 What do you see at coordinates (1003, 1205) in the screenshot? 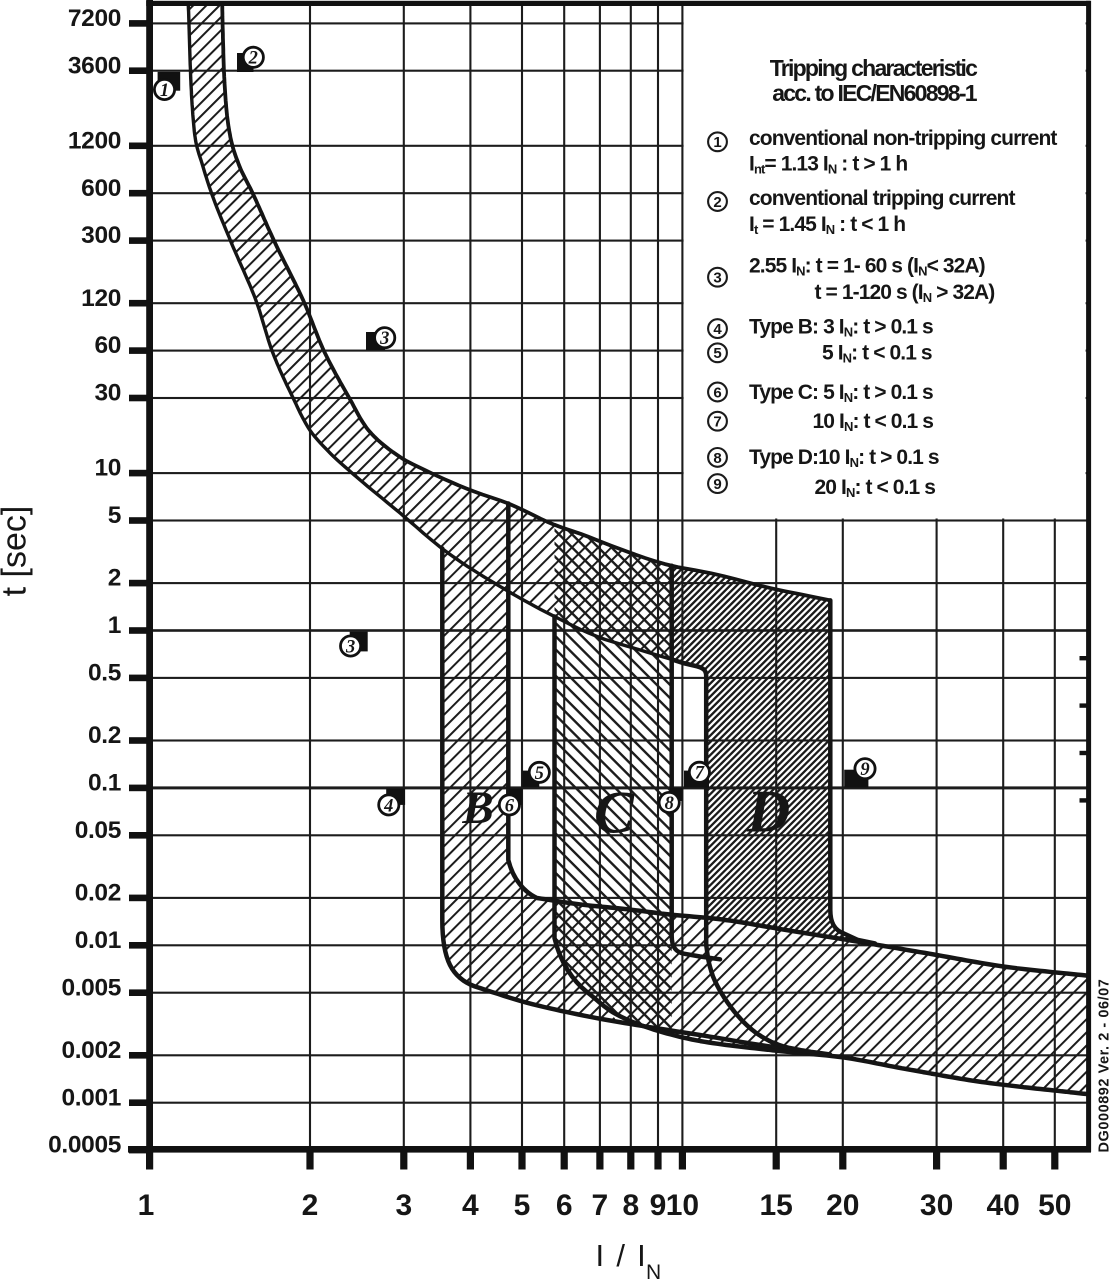
I see `svg-text: 40` at bounding box center [1003, 1205].